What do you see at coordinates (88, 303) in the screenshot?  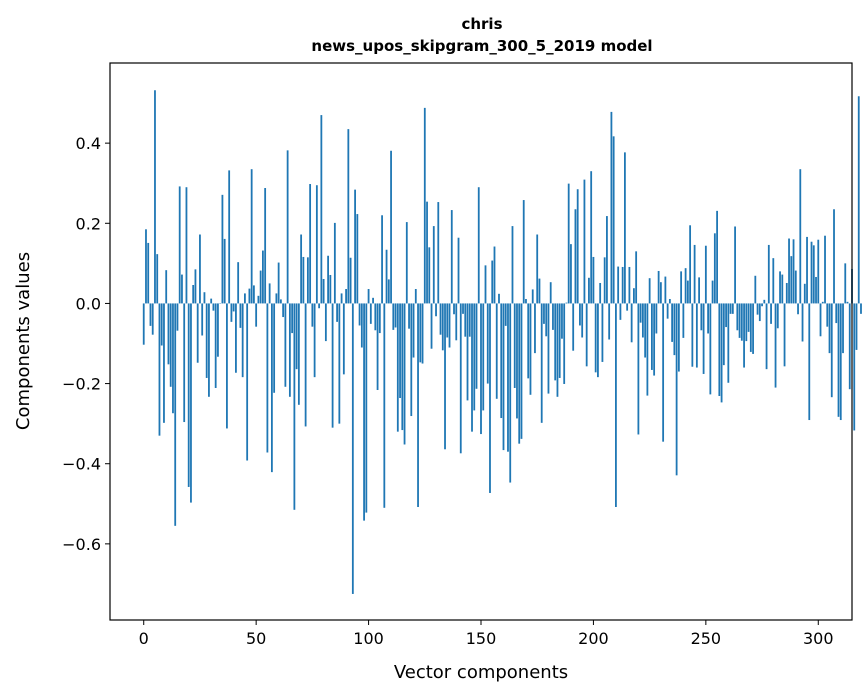 I see `y-tick-label: 0.0` at bounding box center [88, 303].